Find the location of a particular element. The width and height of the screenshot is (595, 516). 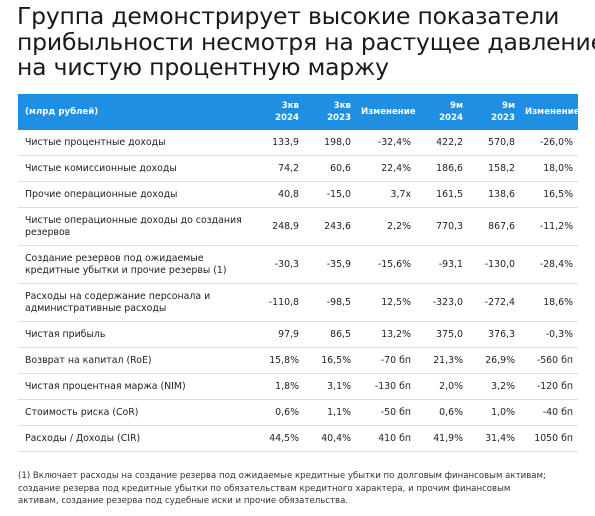

table-cell: -0,3% is located at coordinates (549, 334).